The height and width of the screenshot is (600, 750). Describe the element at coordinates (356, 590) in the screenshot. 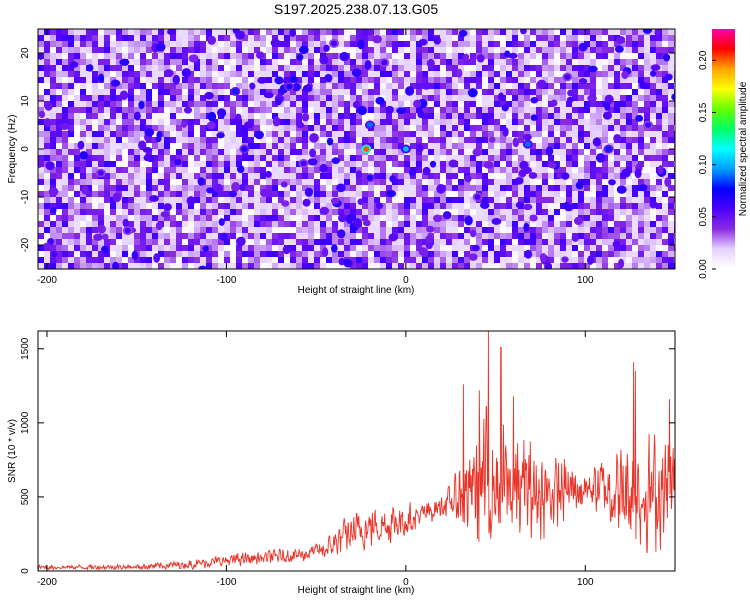

I see `snr-x-label: Height of straight line (km)` at that location.